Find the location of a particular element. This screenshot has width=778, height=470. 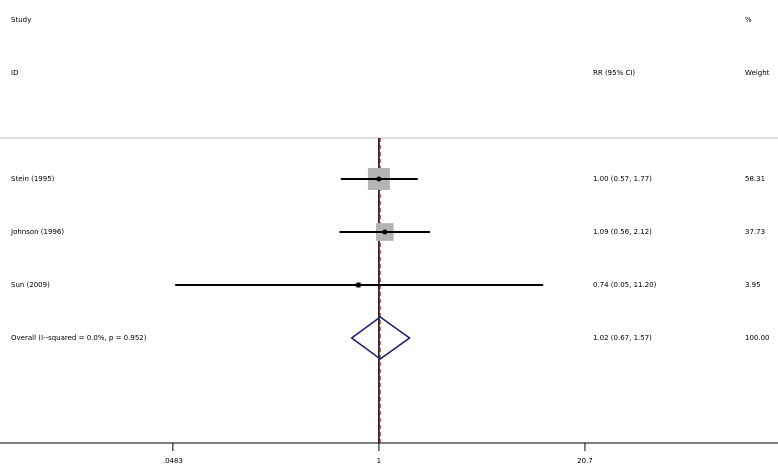

weight-label: 3.95 is located at coordinates (753, 285).